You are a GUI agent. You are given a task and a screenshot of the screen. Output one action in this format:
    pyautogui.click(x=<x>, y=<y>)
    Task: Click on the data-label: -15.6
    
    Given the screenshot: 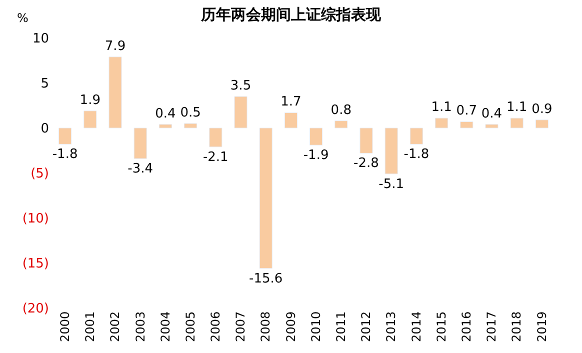 What is the action you would take?
    pyautogui.click(x=266, y=278)
    